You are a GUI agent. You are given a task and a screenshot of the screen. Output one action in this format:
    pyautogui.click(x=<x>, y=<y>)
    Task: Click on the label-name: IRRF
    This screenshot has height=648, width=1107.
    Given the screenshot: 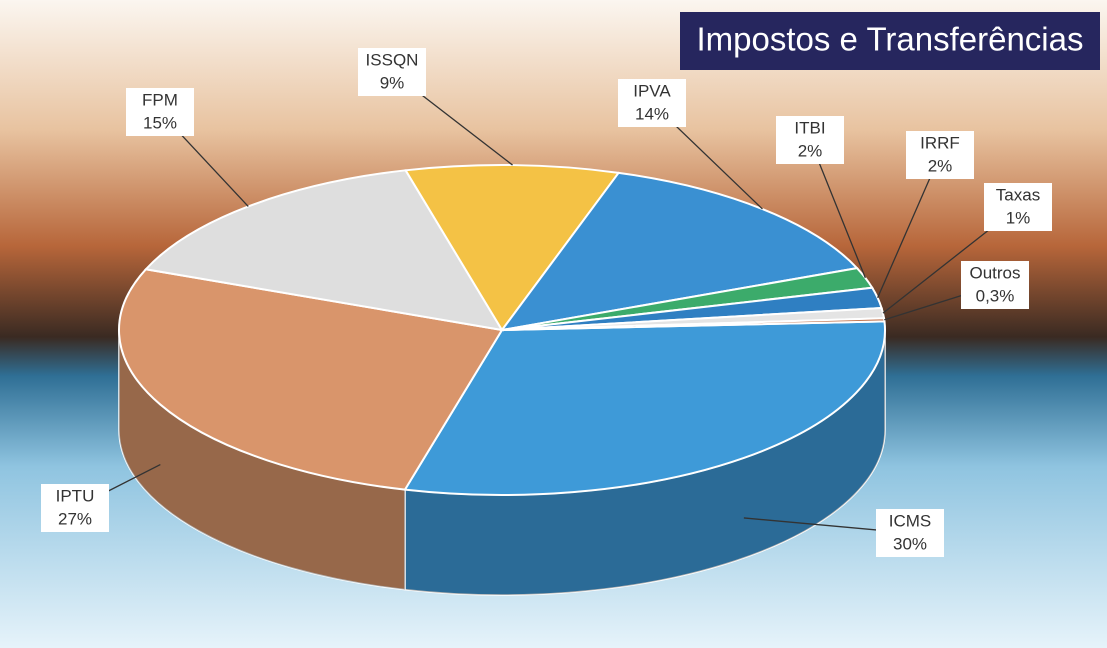 What is the action you would take?
    pyautogui.click(x=940, y=142)
    